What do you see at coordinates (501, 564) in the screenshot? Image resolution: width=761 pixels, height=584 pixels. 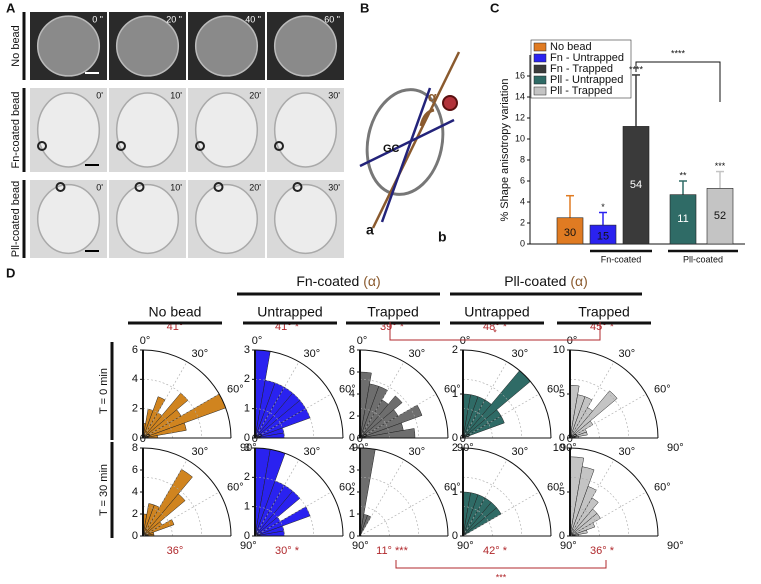 I see `comparison-bracket` at bounding box center [501, 564].